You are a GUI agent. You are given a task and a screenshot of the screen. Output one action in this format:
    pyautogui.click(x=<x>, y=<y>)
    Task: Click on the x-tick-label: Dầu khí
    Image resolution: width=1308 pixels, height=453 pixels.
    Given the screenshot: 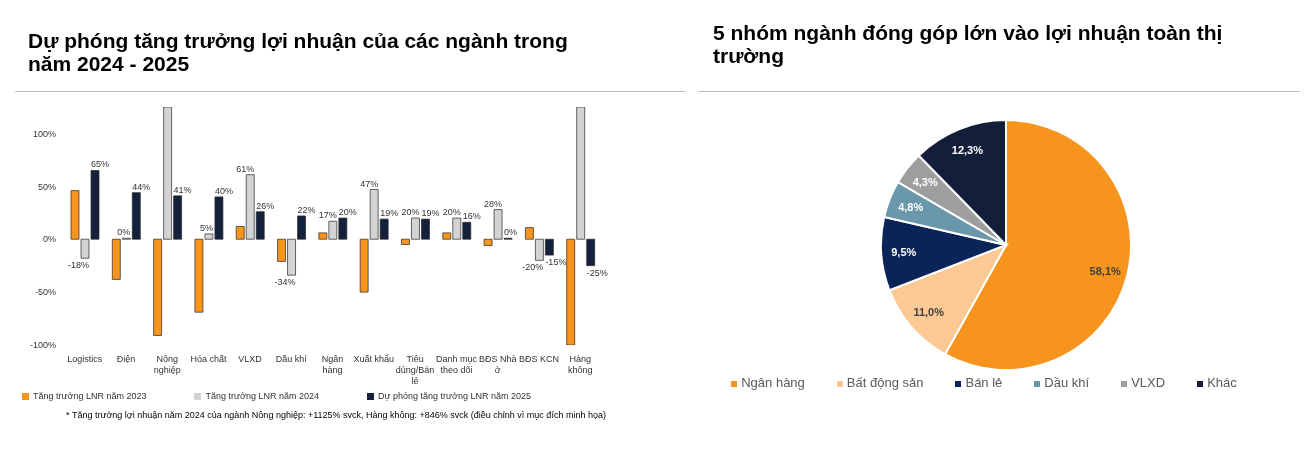 What is the action you would take?
    pyautogui.click(x=291, y=359)
    